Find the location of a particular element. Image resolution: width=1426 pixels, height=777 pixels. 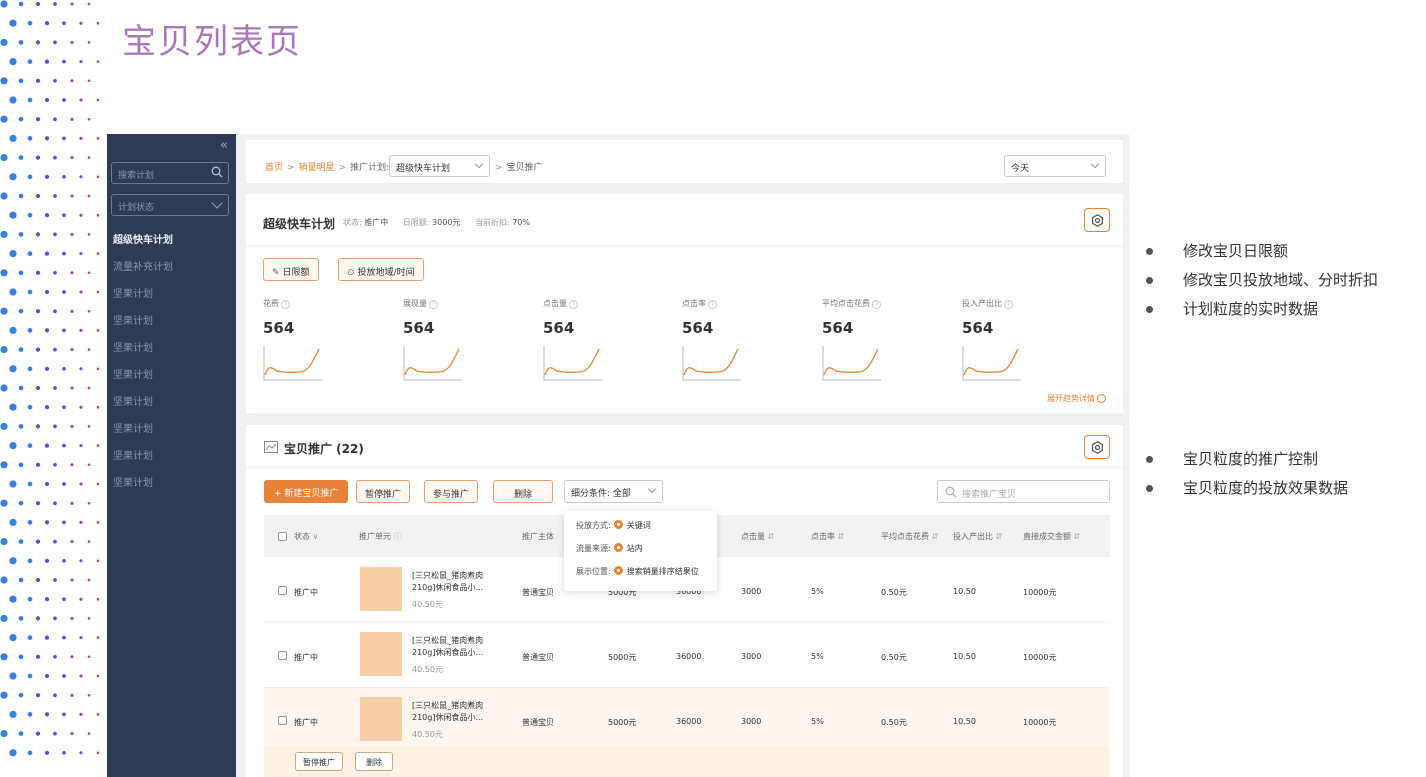

status-value: 推广中 is located at coordinates (376, 222).